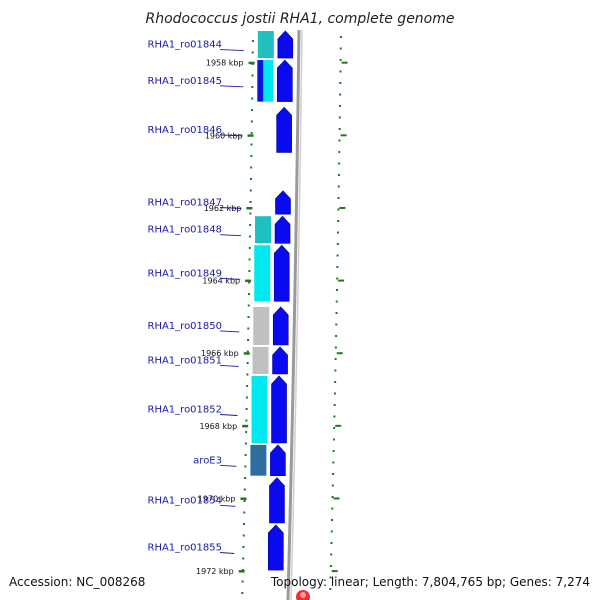  I want to click on gene-arrow-RHA1_ro01845, so click(285, 80).